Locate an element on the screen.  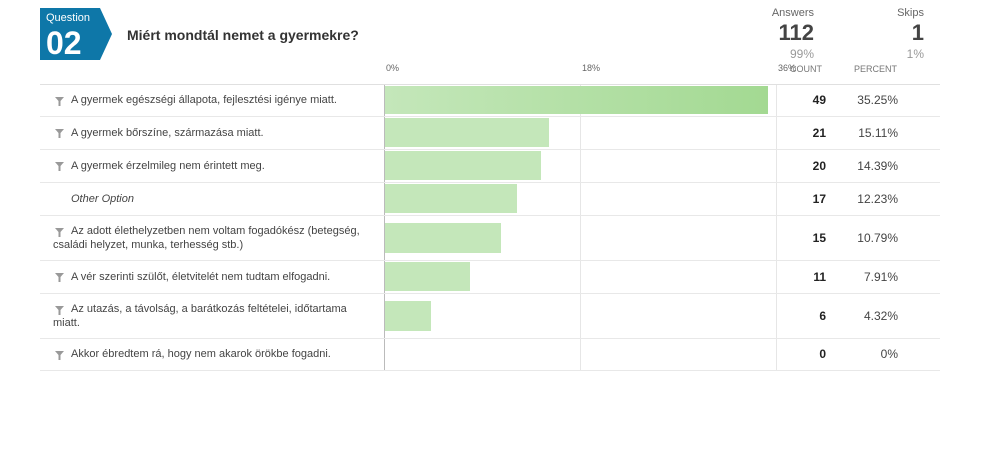
category-label: Other Option is located at coordinates (102, 198).